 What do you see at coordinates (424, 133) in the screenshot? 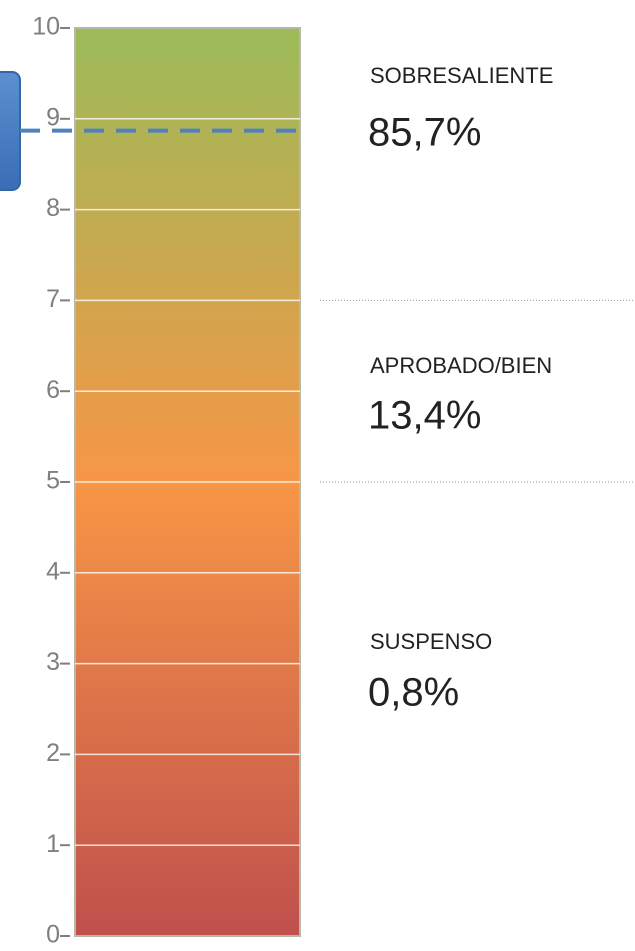
I see `band-value: 85,7%` at bounding box center [424, 133].